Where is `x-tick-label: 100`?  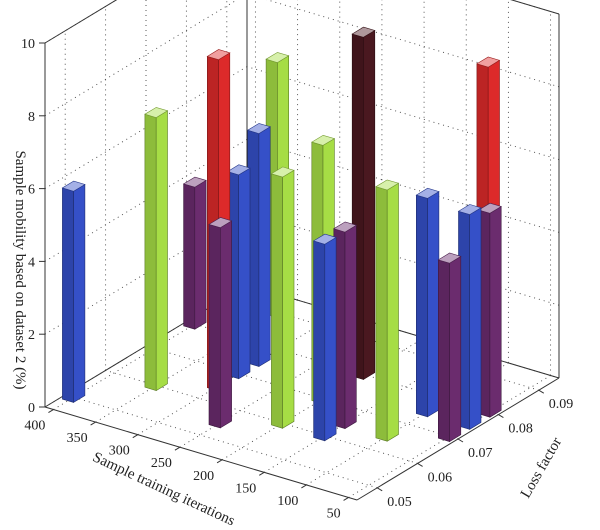 x-tick-label: 100 is located at coordinates (287, 501).